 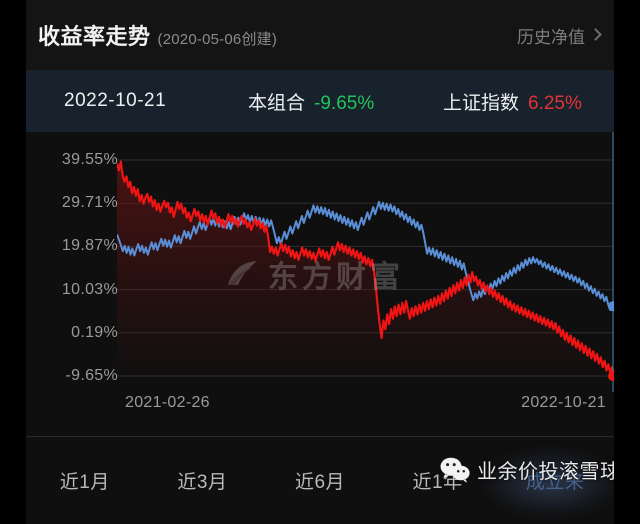 I want to click on y-axis-tick-label: 10.03%, so click(x=89, y=289).